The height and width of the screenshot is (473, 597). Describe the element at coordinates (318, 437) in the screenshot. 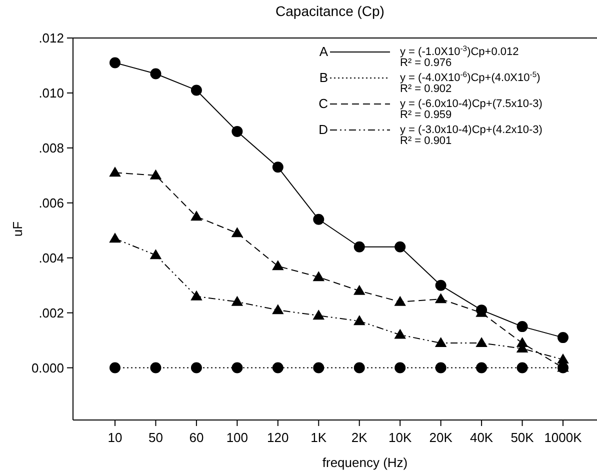

I see `x-tick-label: 1K` at that location.